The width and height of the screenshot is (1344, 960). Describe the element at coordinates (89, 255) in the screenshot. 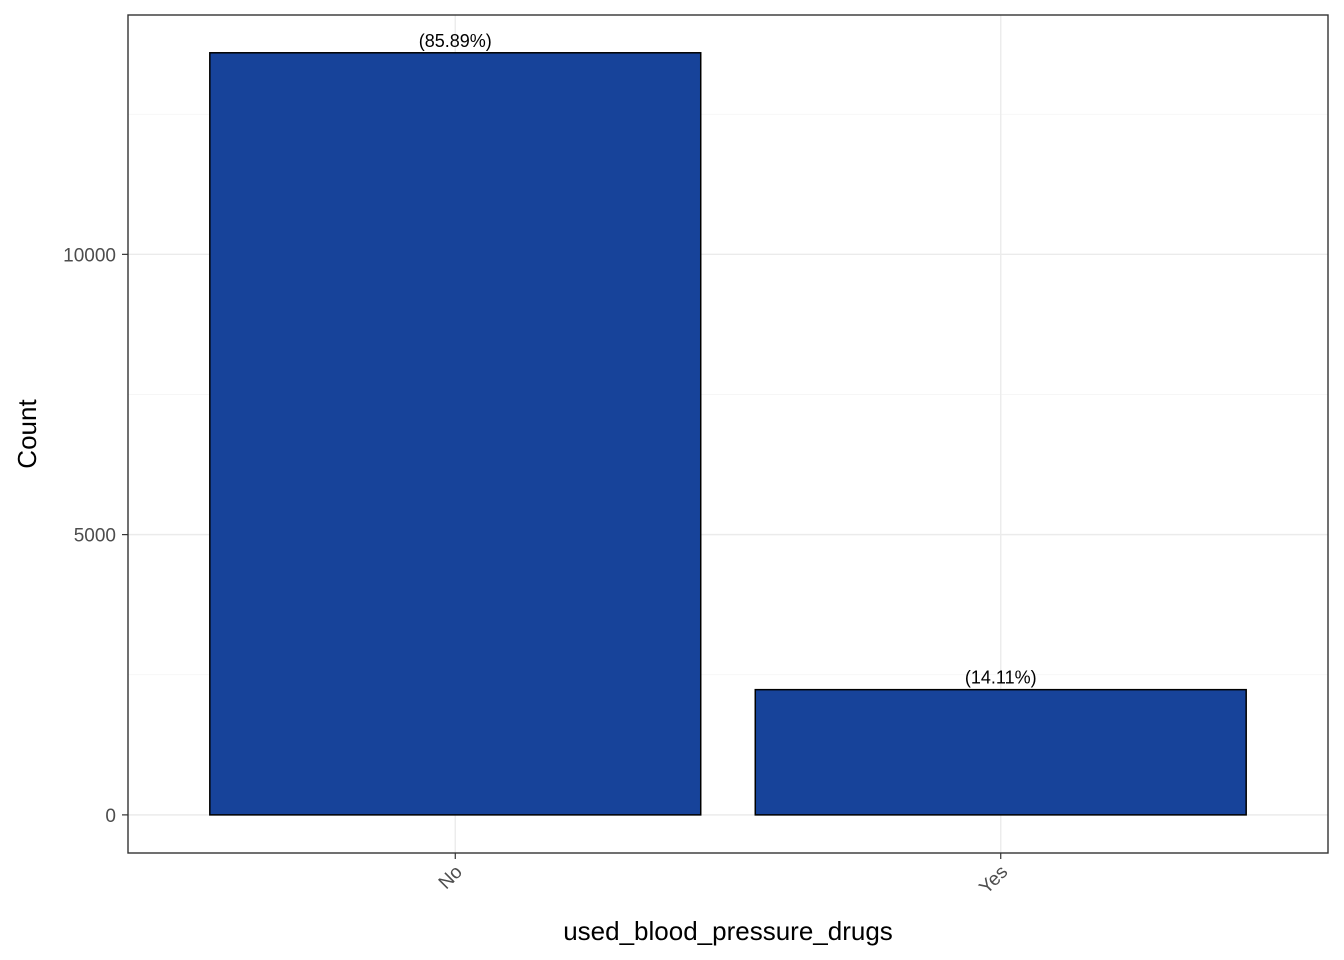

I see `y-tick-label-2: 10000` at that location.